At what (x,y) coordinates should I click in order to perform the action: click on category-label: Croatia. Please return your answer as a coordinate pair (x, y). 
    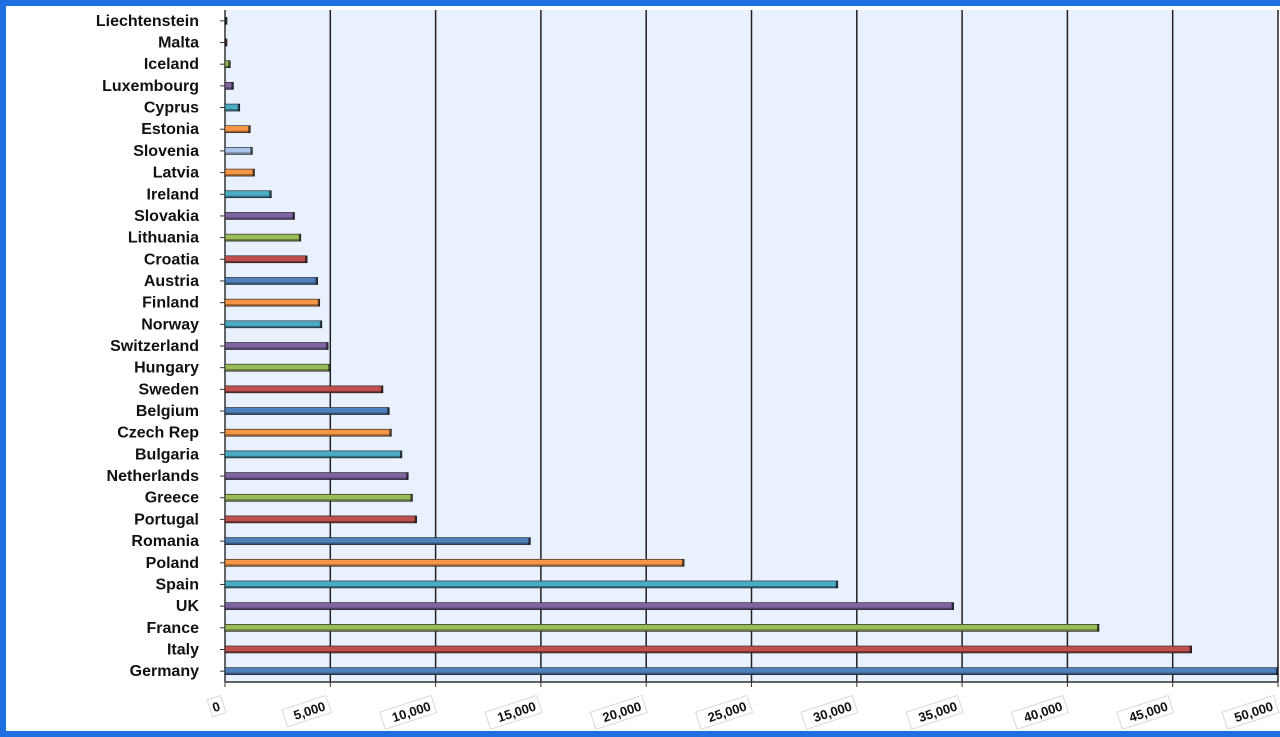
    Looking at the image, I should click on (171, 259).